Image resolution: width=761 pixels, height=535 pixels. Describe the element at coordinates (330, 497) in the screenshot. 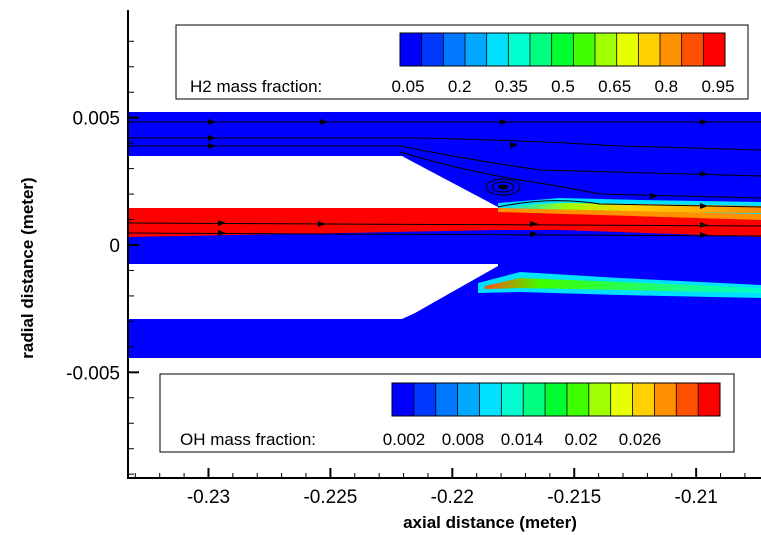

I see `x-tick-label: -0.225` at that location.